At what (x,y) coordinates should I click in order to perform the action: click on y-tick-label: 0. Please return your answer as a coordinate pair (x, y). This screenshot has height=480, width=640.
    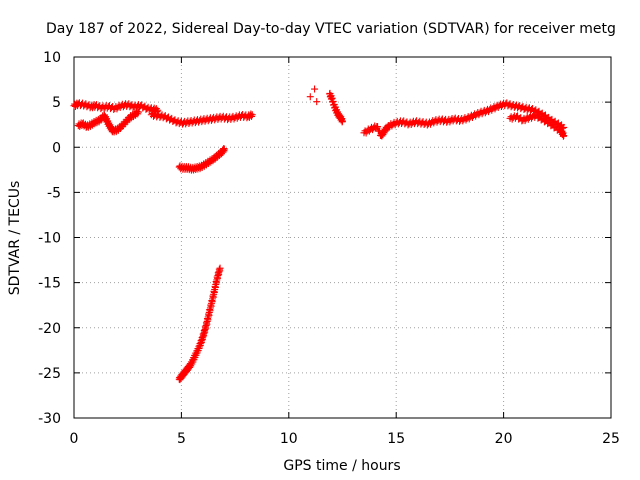
    Looking at the image, I should click on (56, 148).